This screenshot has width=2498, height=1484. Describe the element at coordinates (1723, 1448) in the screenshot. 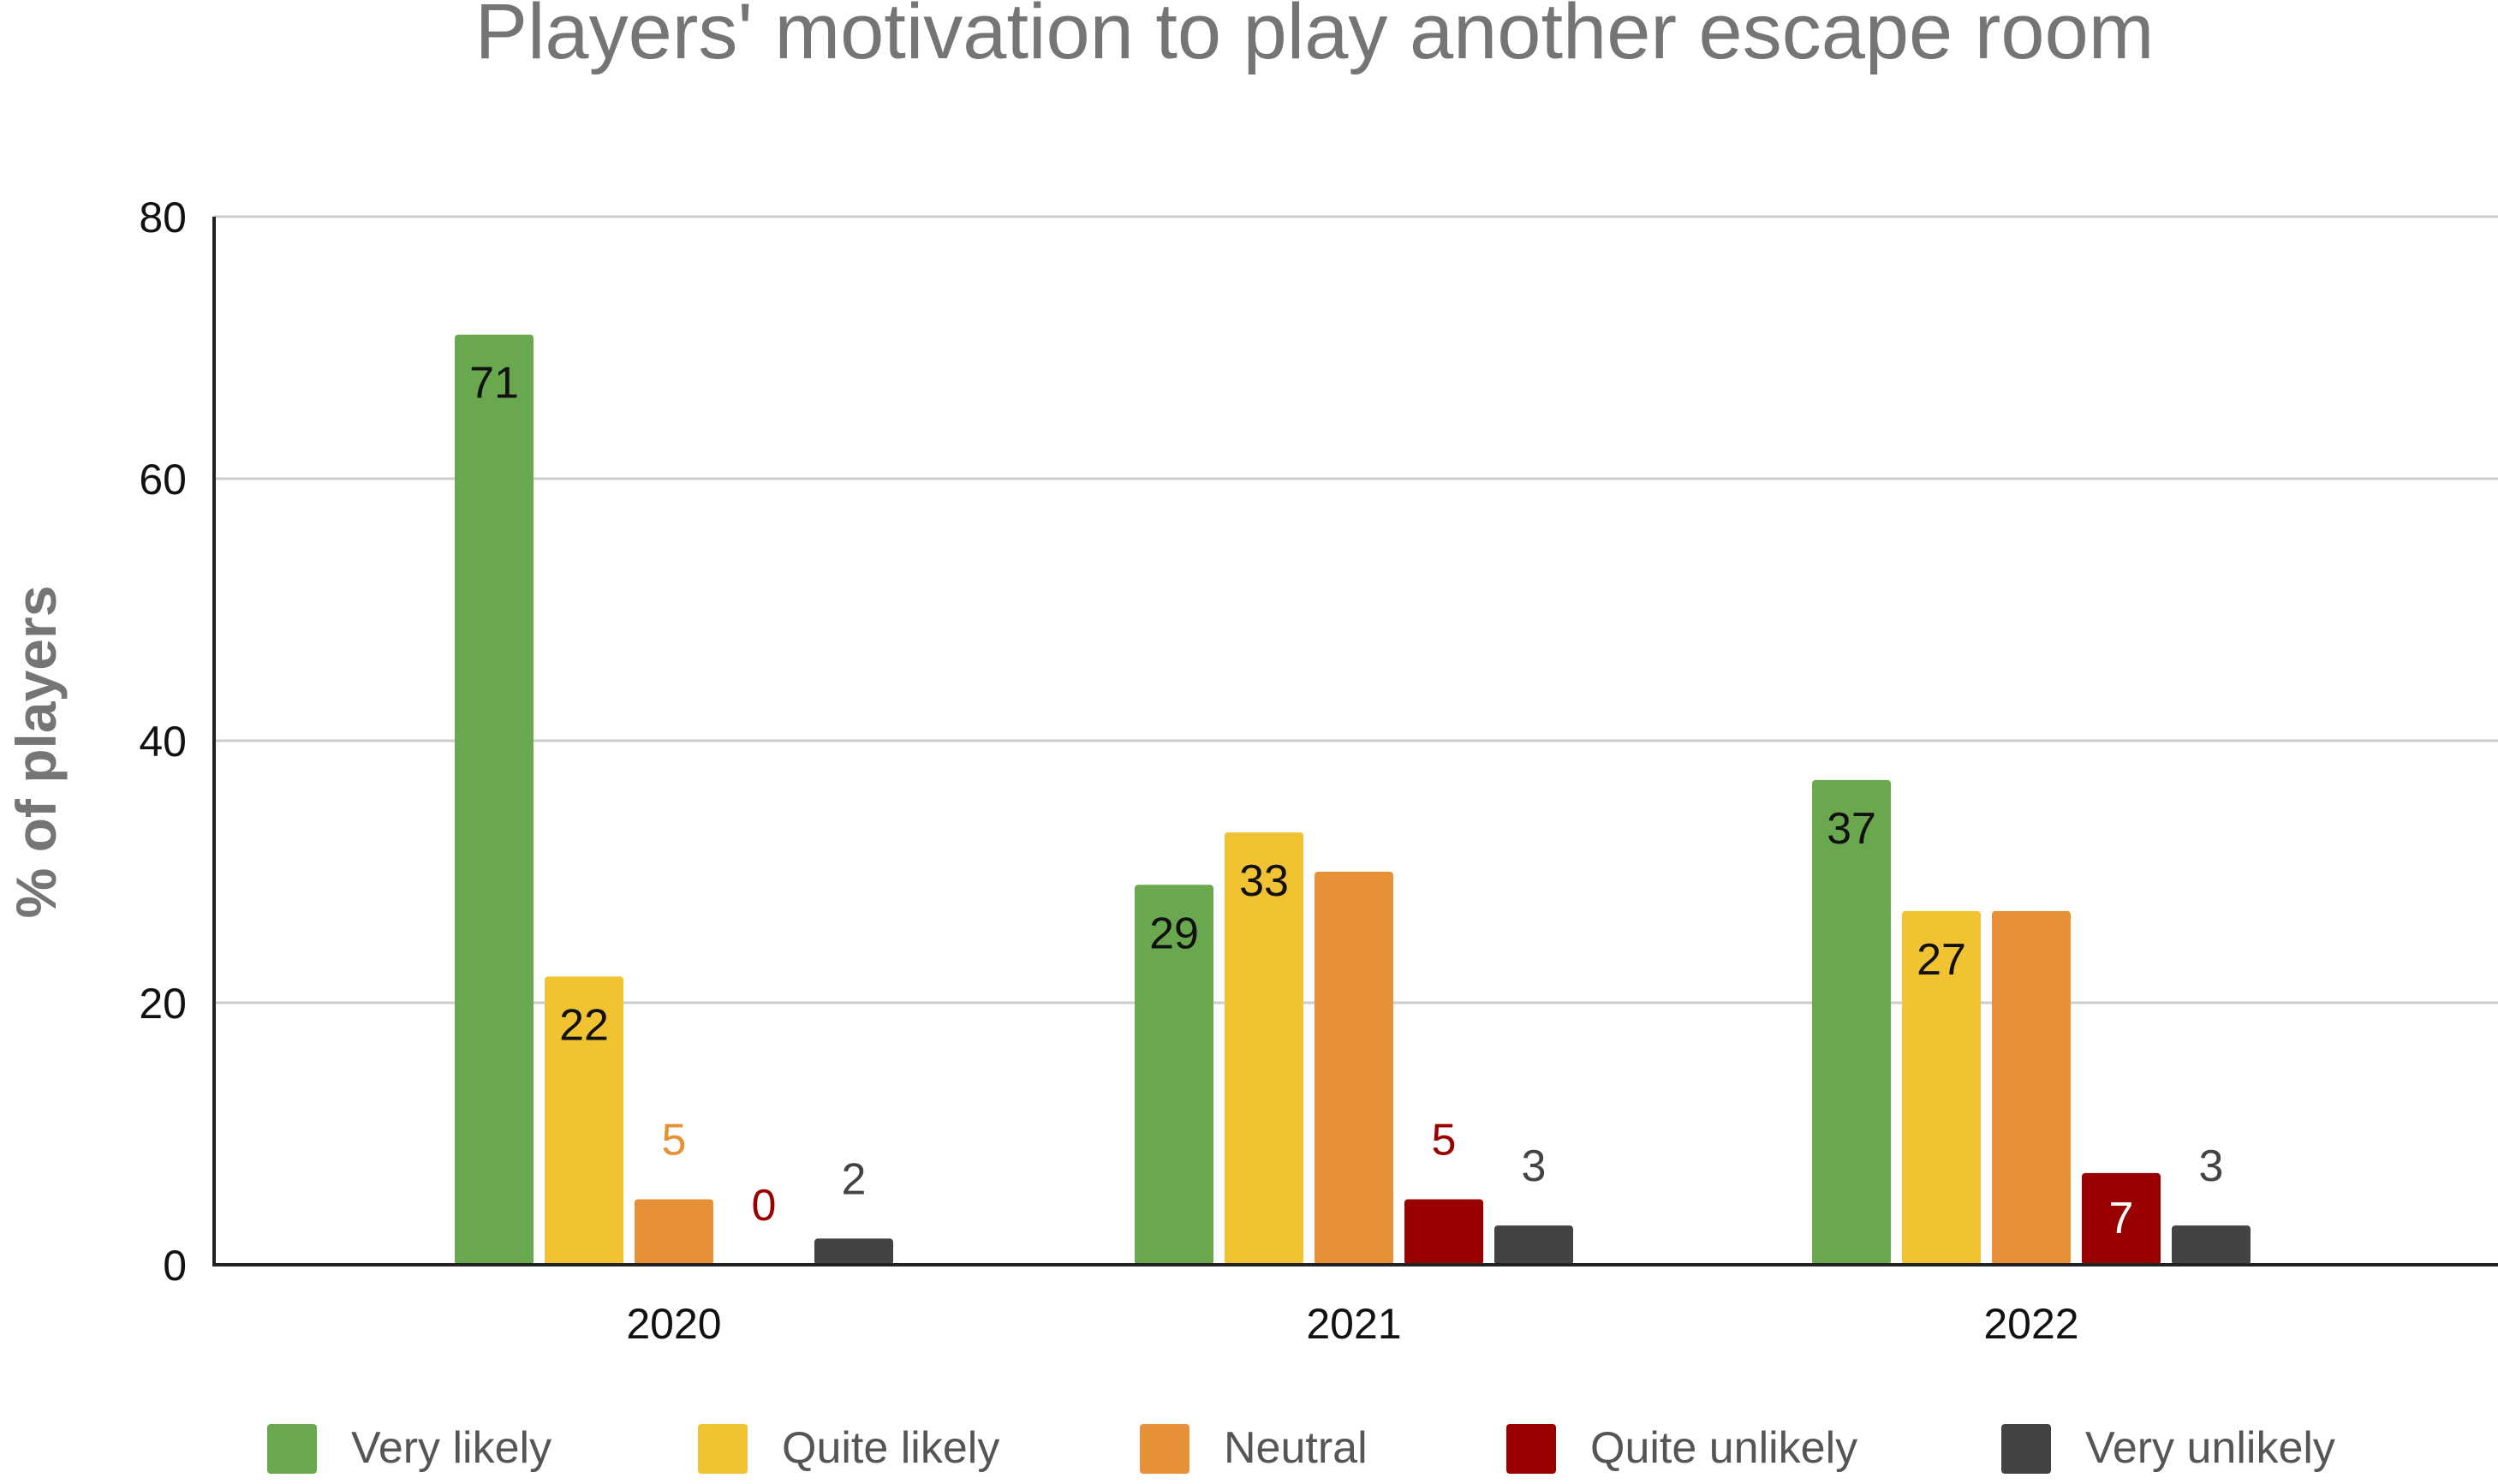

I see `legend-label: Quite unlikely` at that location.